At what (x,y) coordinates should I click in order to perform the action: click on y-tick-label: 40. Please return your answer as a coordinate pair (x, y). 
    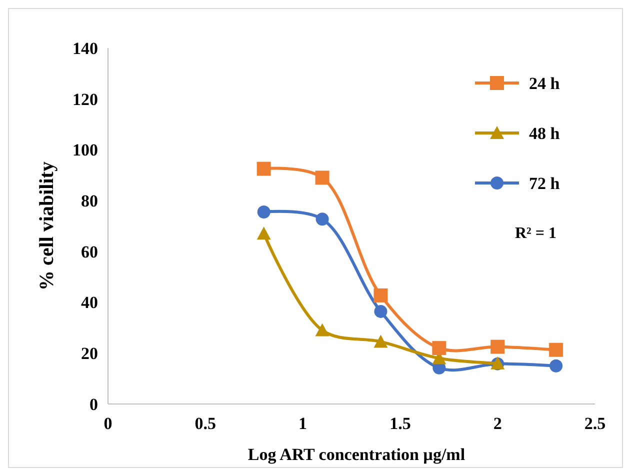
    Looking at the image, I should click on (89, 302).